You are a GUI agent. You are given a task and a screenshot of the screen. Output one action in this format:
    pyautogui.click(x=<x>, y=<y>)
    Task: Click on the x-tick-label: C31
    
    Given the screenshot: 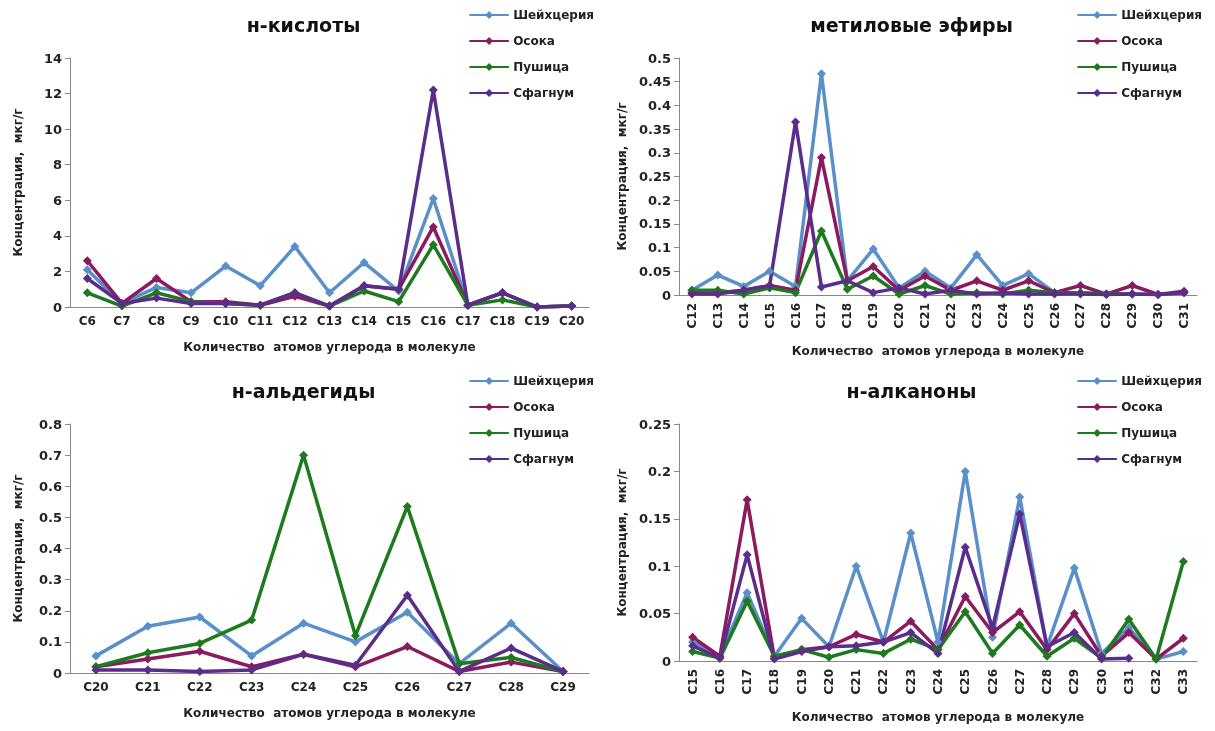 What is the action you would take?
    pyautogui.click(x=1184, y=316)
    